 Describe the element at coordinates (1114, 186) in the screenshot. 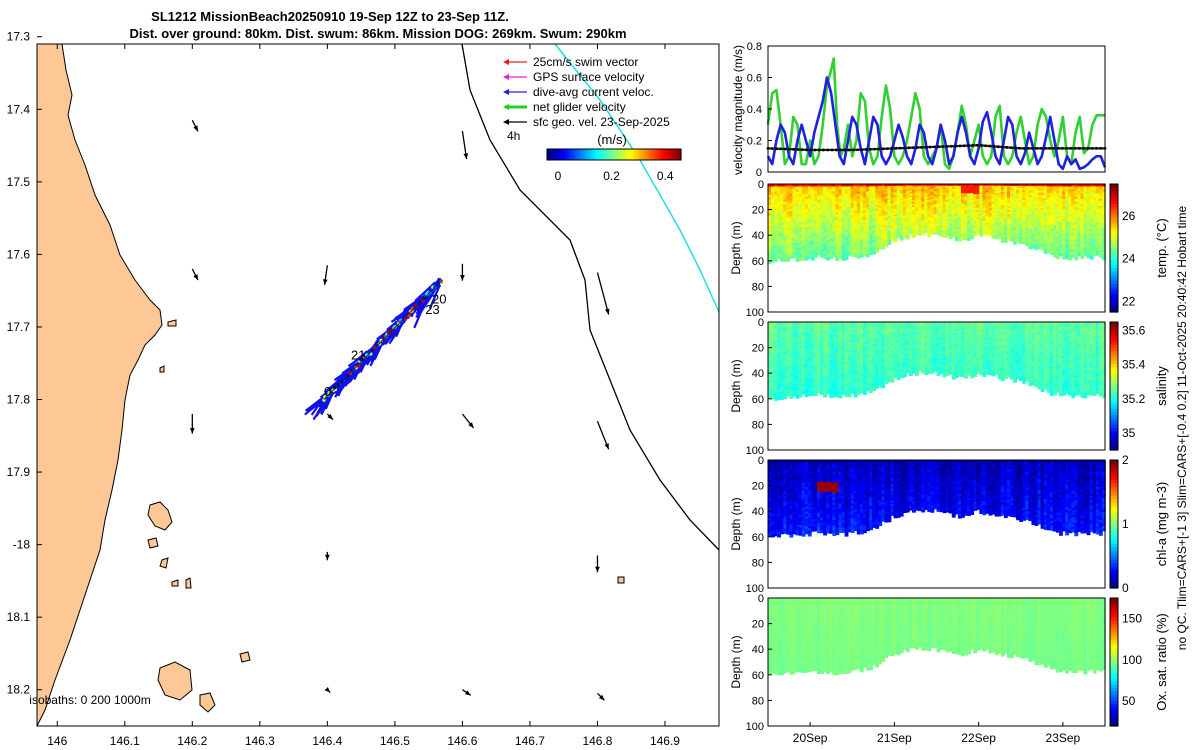

I see `section-cbar-cell` at that location.